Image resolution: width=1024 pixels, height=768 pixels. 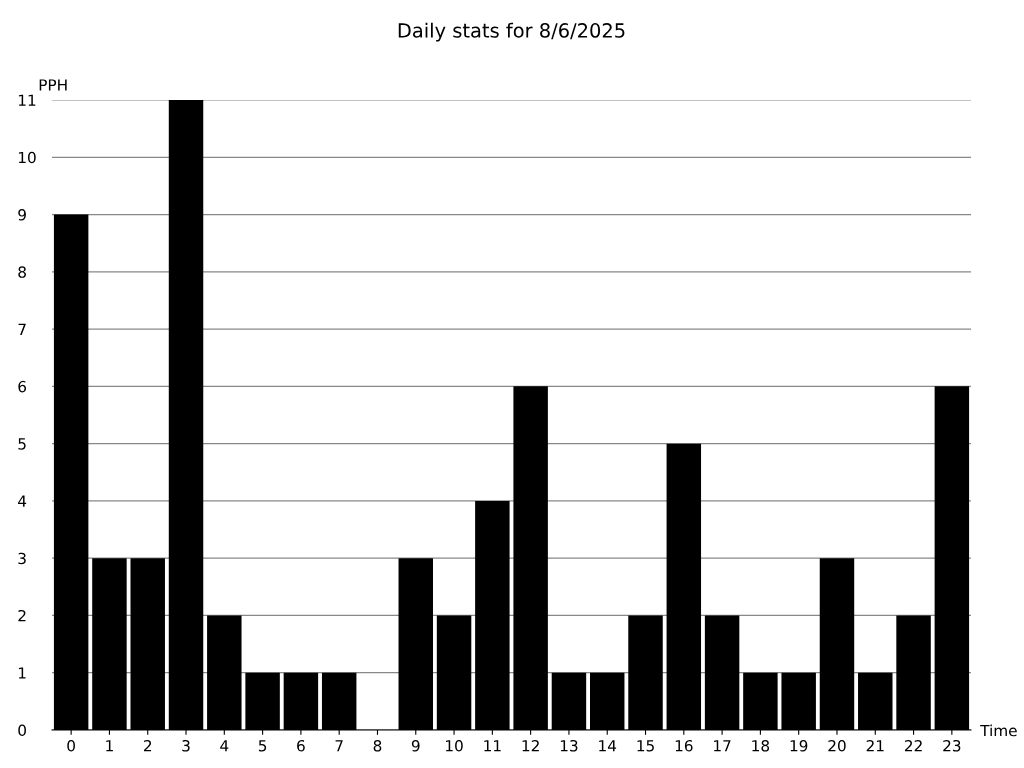 I want to click on x-tick-label: 13, so click(x=569, y=745).